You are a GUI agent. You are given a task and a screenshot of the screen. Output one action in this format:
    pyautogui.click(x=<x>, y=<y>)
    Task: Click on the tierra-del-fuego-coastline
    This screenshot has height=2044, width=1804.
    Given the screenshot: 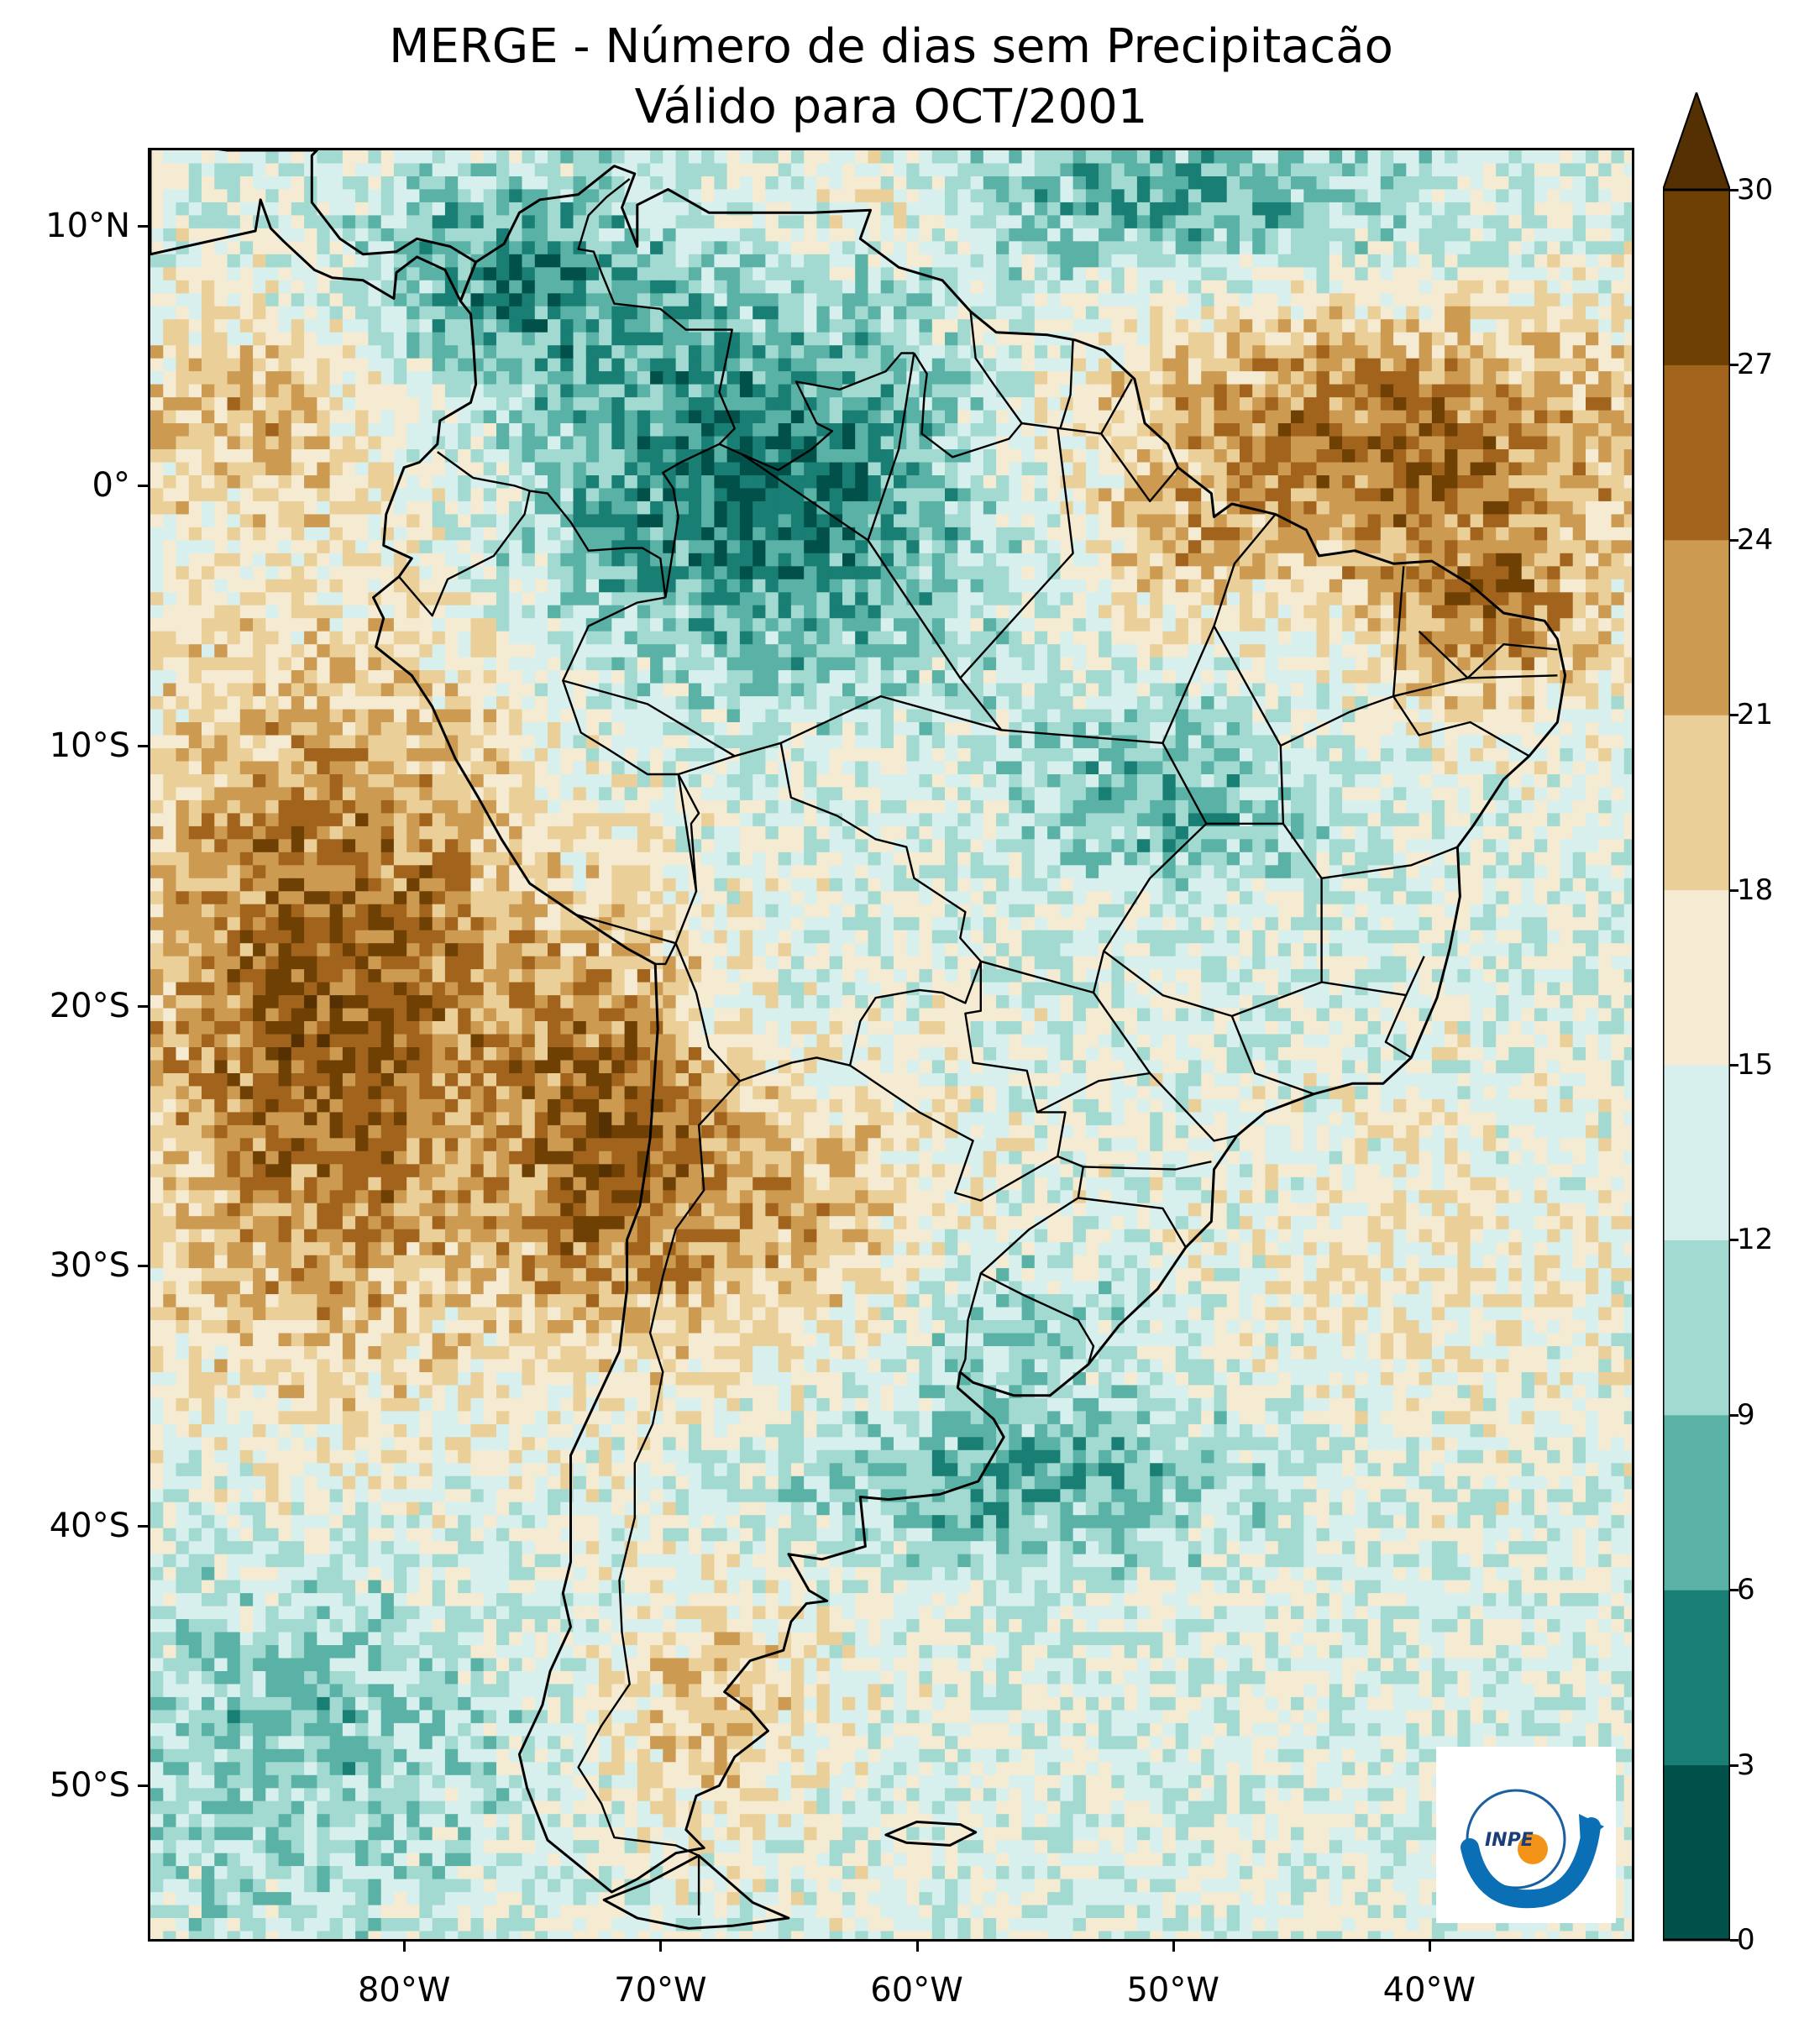 What is the action you would take?
    pyautogui.click(x=696, y=1892)
    